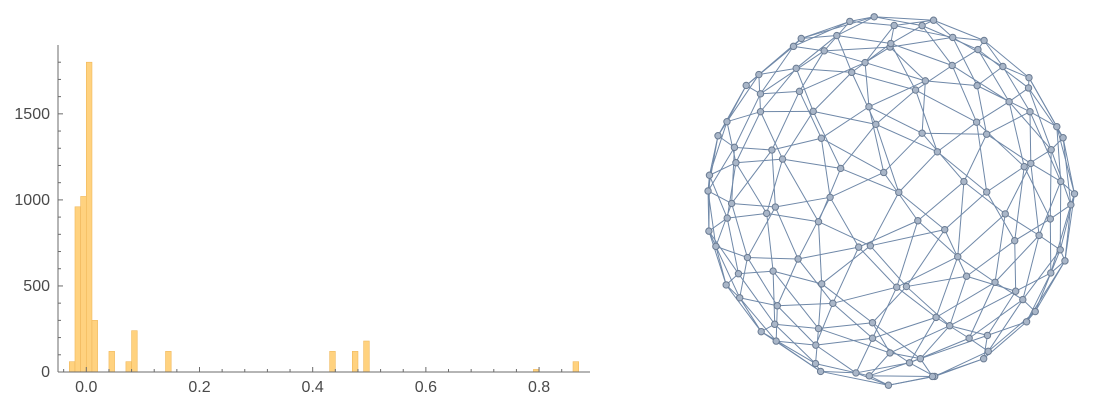 This screenshot has width=1096, height=398. Describe the element at coordinates (32, 114) in the screenshot. I see `y-tick-label: 1500` at that location.